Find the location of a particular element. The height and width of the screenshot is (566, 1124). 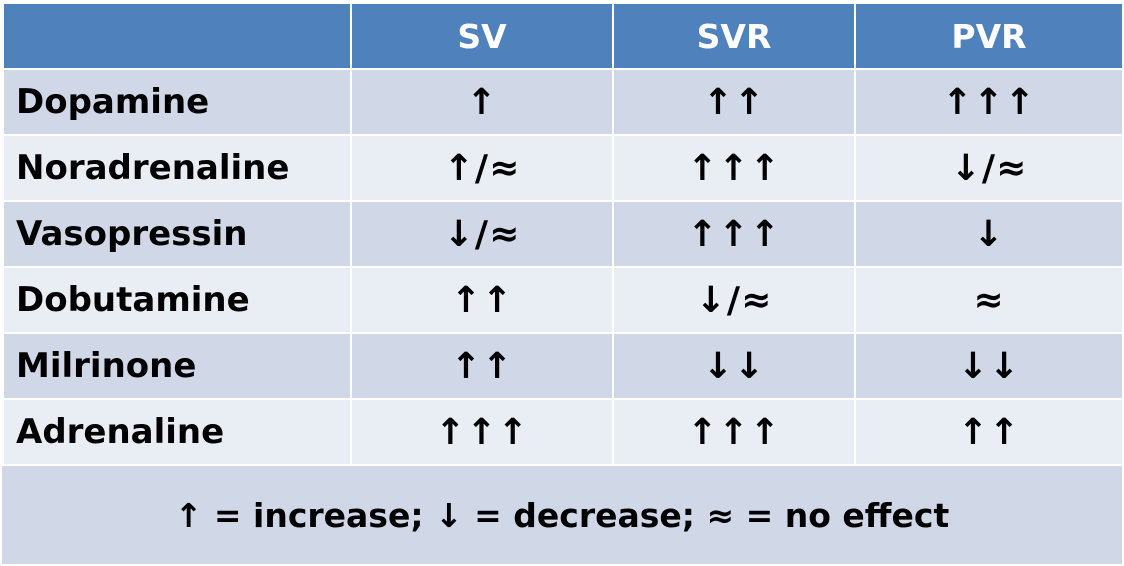

header-svr: SVR is located at coordinates (734, 36).